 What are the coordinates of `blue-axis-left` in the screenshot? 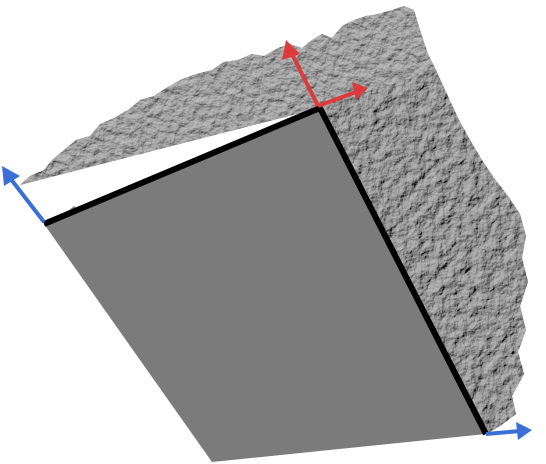 It's located at (24, 195).